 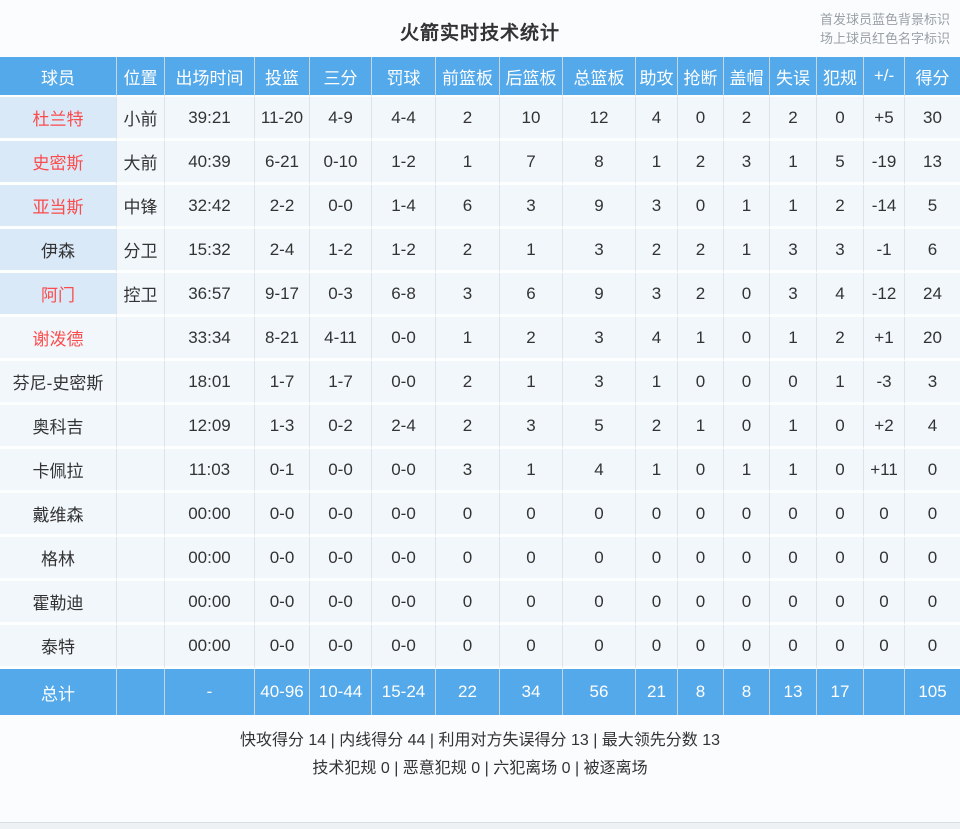 What do you see at coordinates (282, 471) in the screenshot?
I see `player-fg: 0-1` at bounding box center [282, 471].